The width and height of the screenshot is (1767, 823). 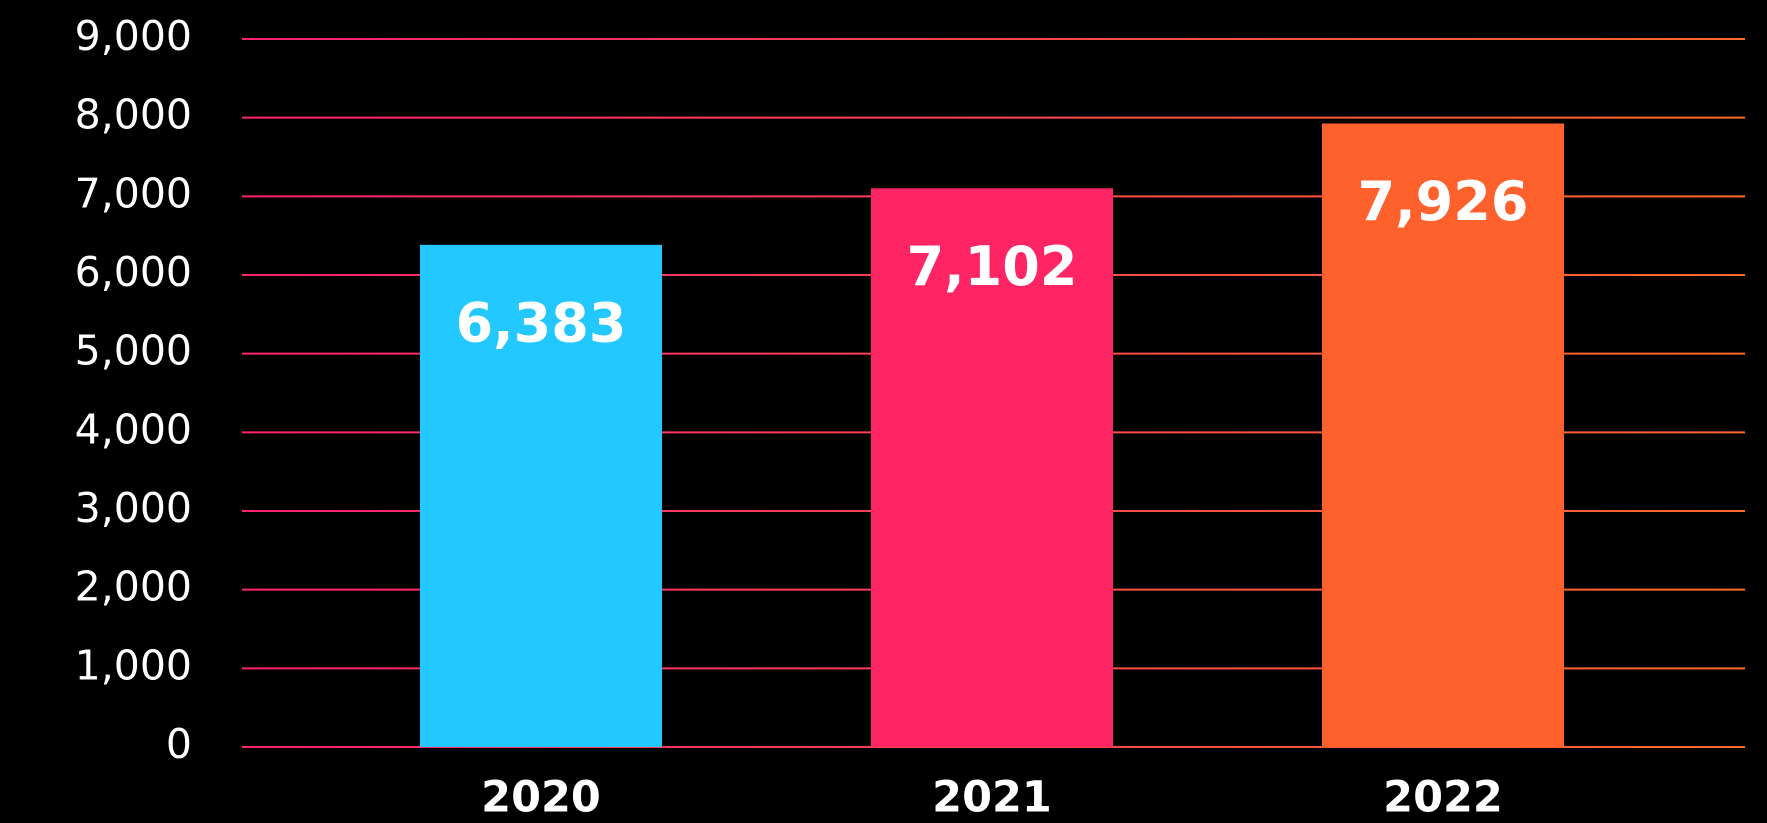 What do you see at coordinates (1443, 798) in the screenshot?
I see `x-tick-label: 2022` at bounding box center [1443, 798].